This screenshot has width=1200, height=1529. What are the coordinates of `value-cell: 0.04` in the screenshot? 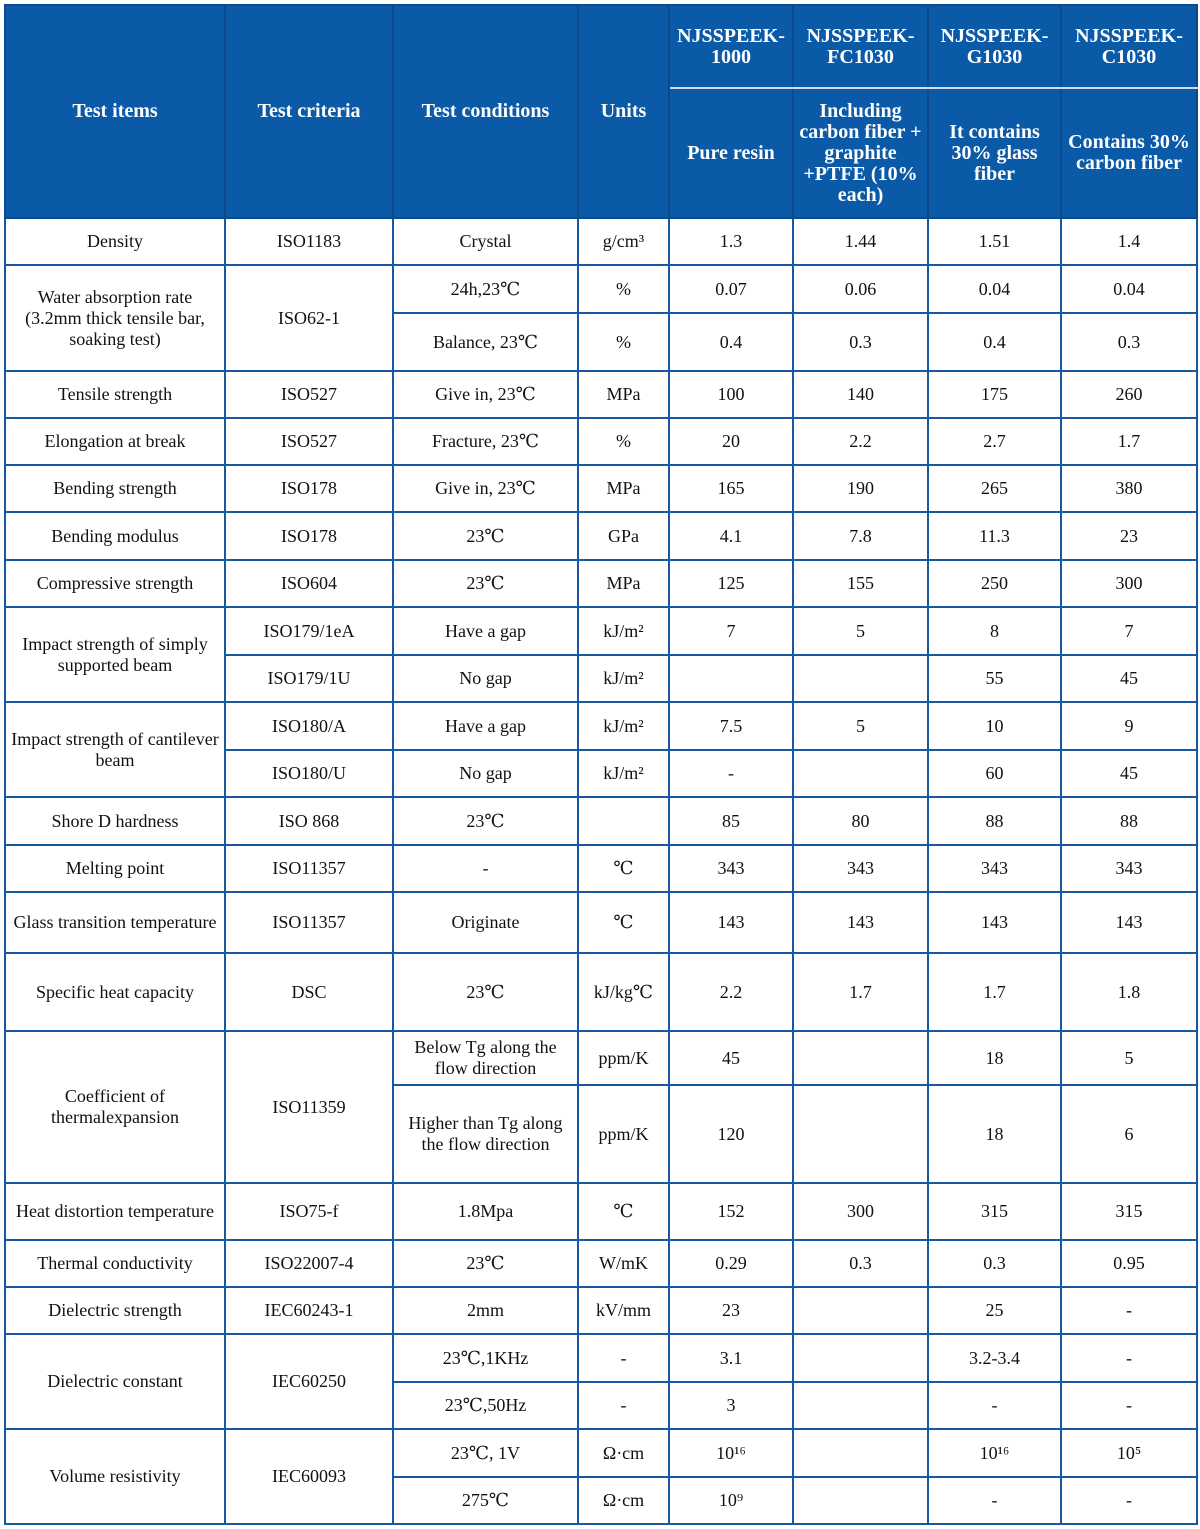 It's located at (1129, 289).